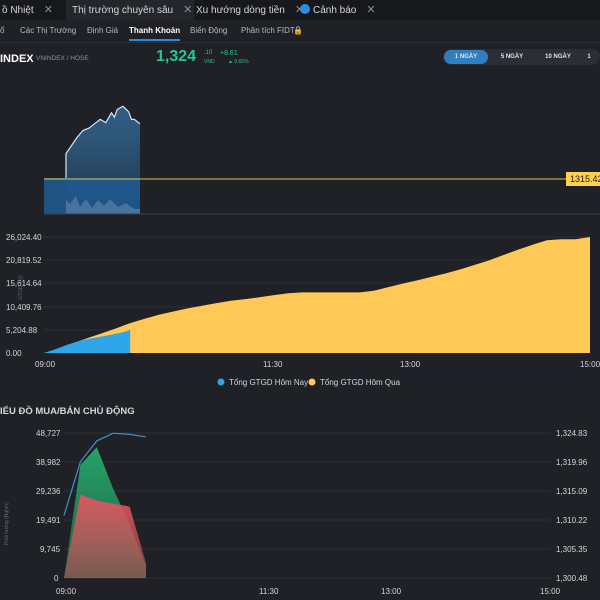 The width and height of the screenshot is (600, 600). I want to click on y-tick-label: 0, so click(56, 578).